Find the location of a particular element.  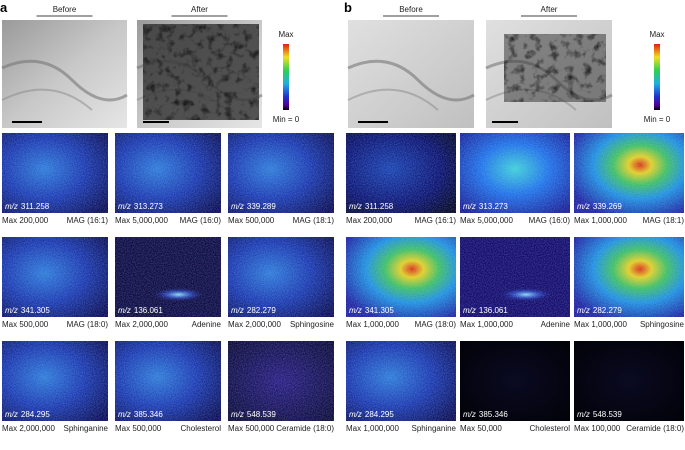

compound-name: Sphingosine is located at coordinates (662, 324).